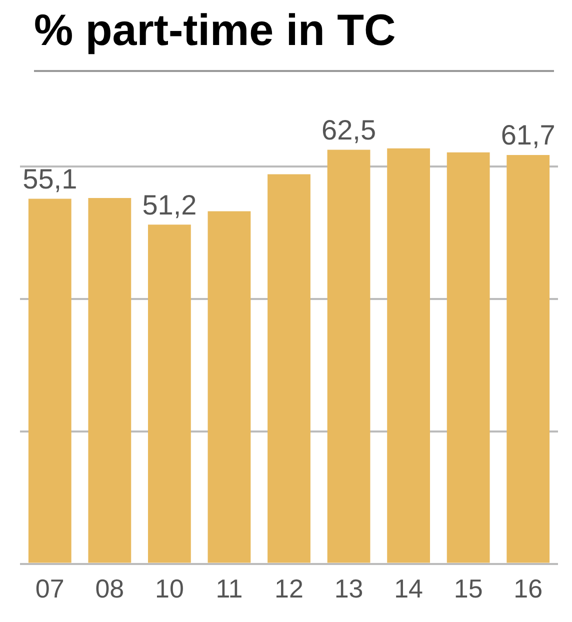 Image resolution: width=572 pixels, height=622 pixels. What do you see at coordinates (49, 589) in the screenshot?
I see `x-tick-label: 07` at bounding box center [49, 589].